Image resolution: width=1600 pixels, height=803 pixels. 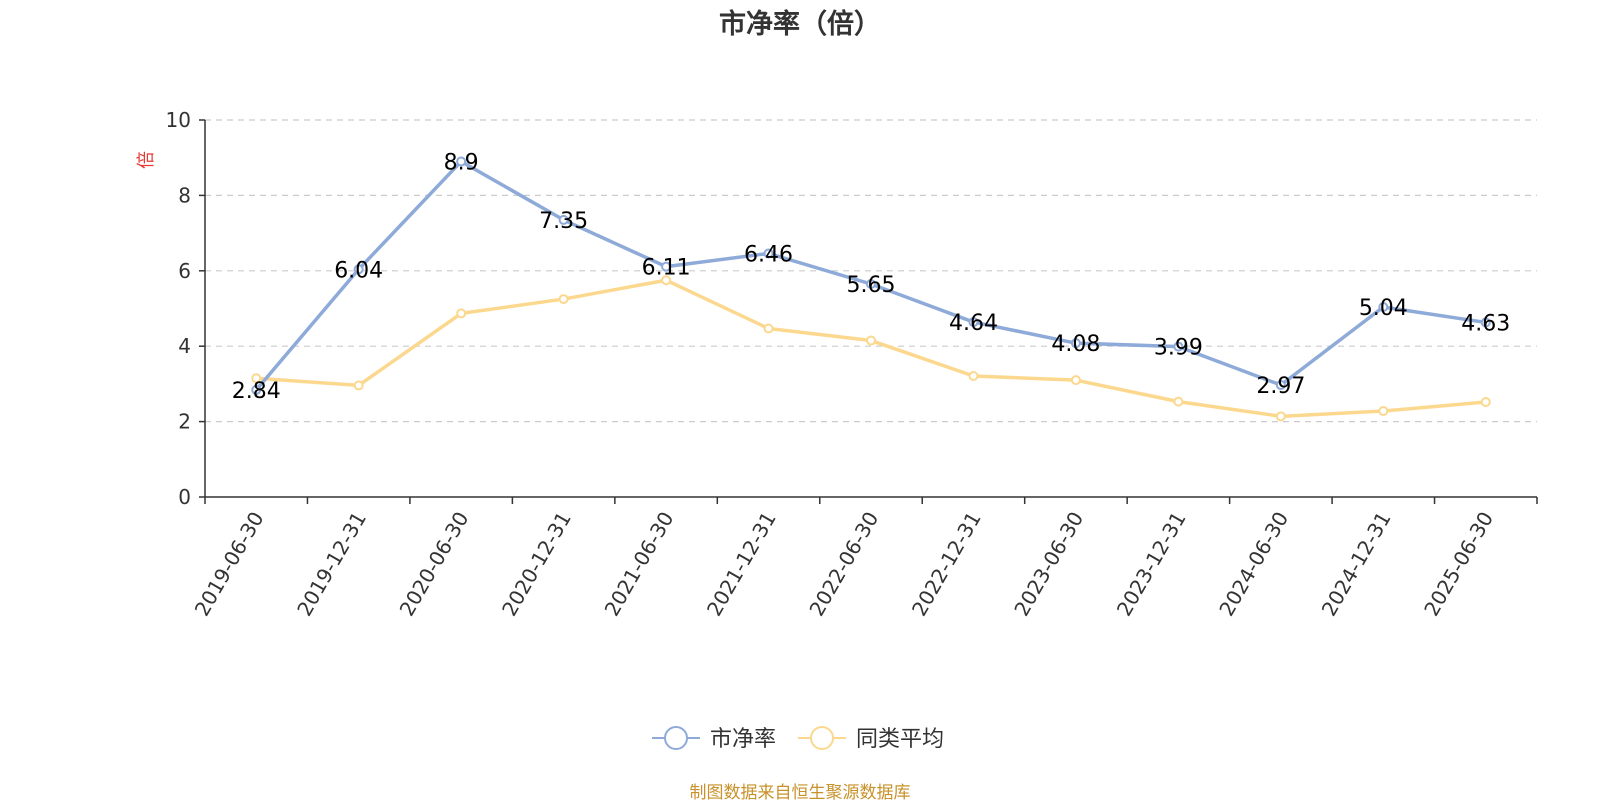 I want to click on data-label: 3.99, so click(x=1178, y=348).